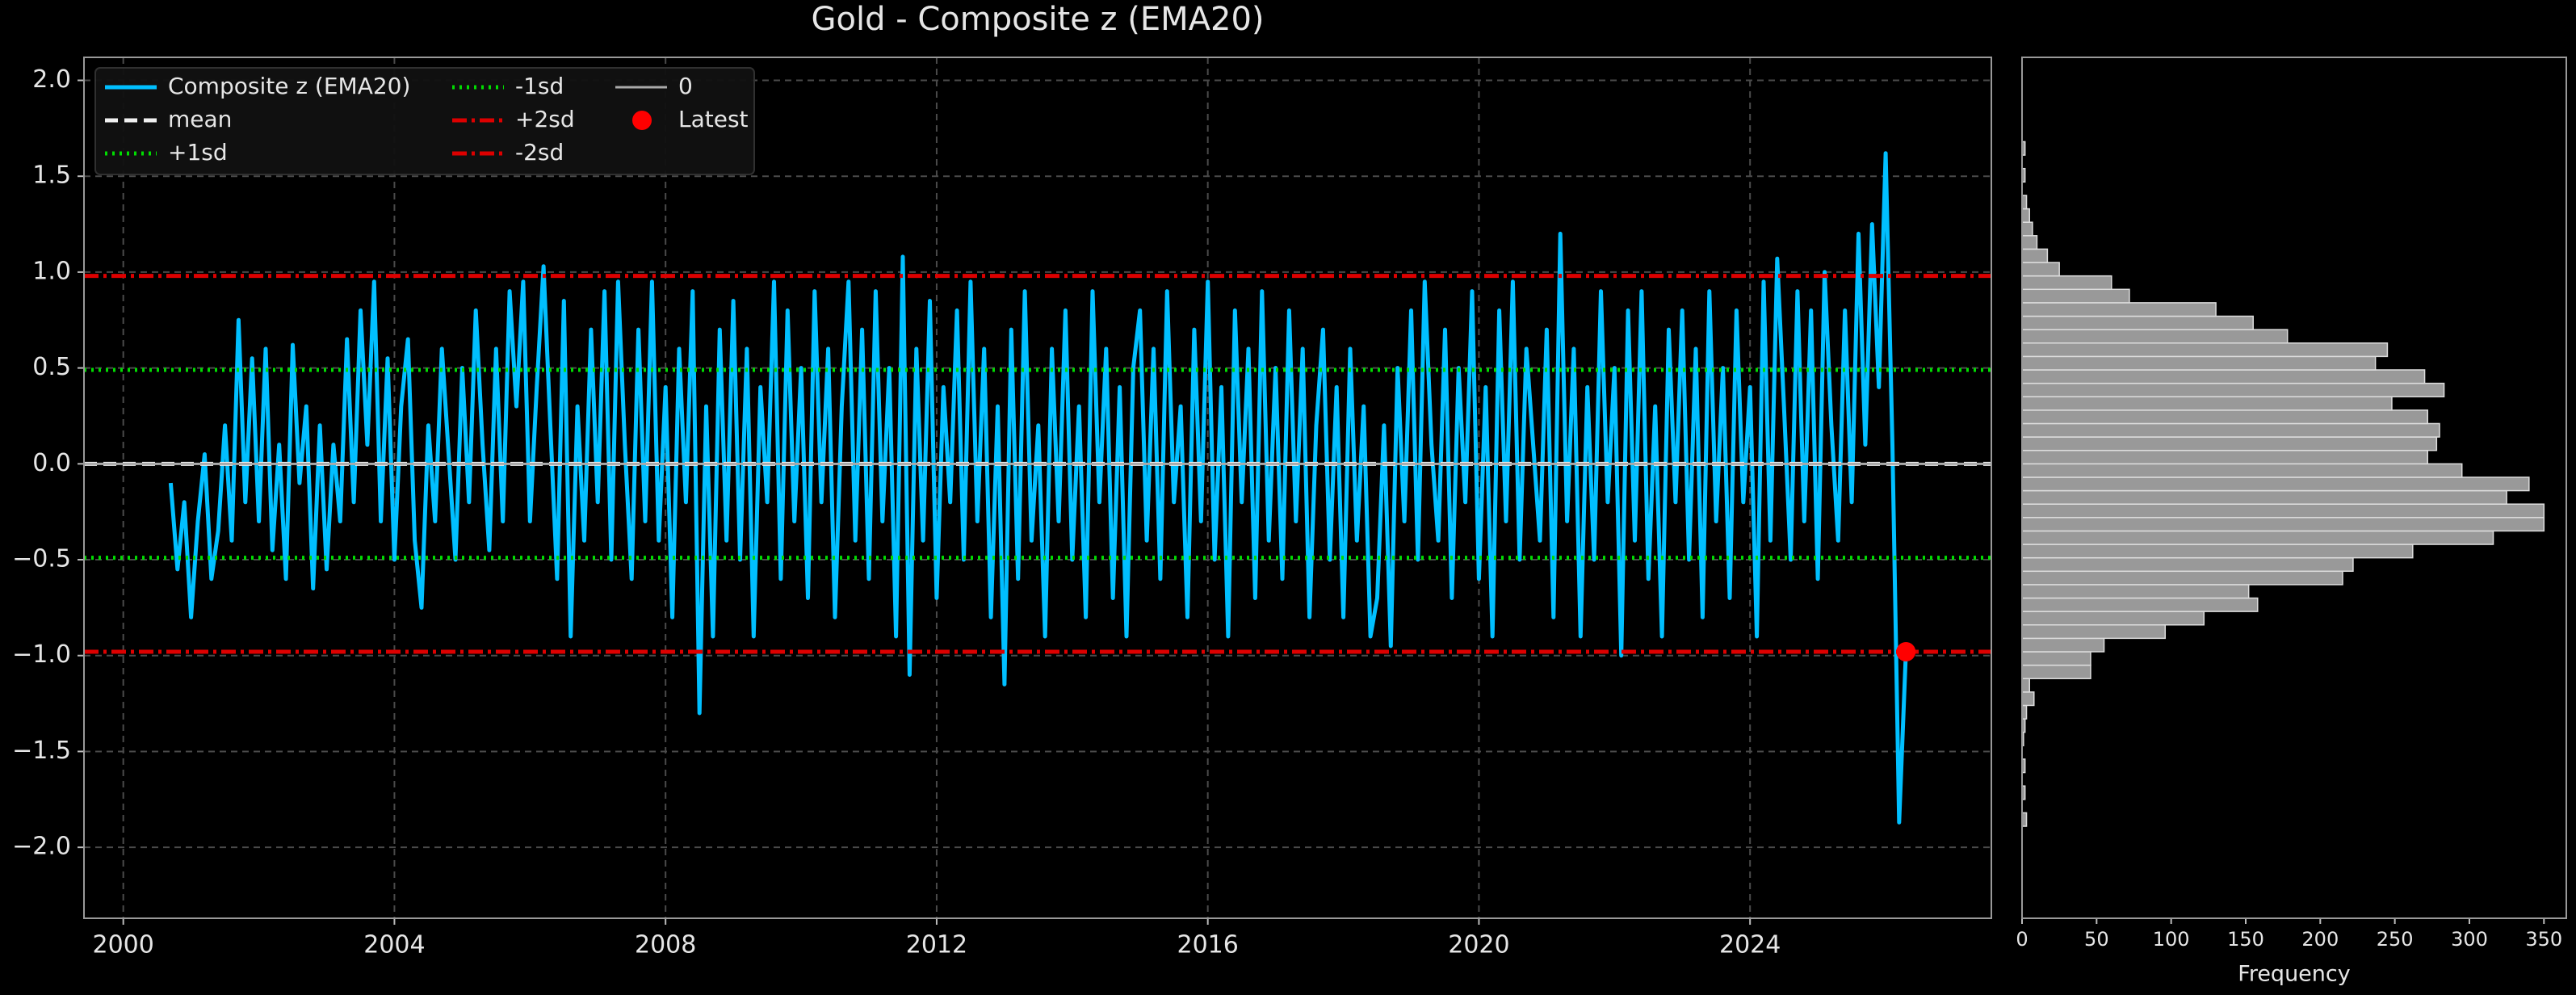  What do you see at coordinates (200, 119) in the screenshot?
I see `legend-label: mean` at bounding box center [200, 119].